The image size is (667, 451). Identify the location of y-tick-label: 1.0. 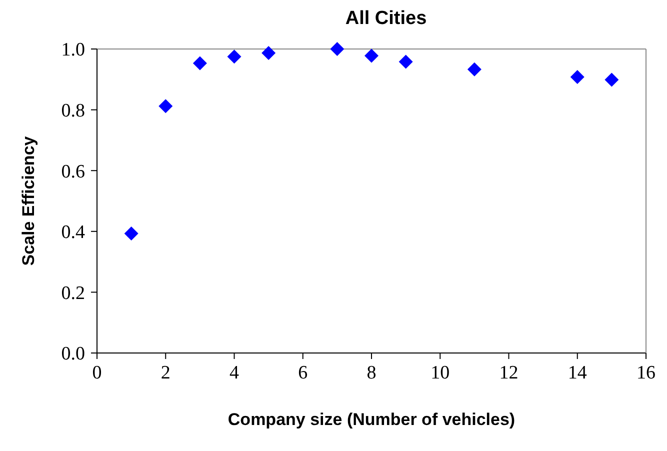
(73, 50).